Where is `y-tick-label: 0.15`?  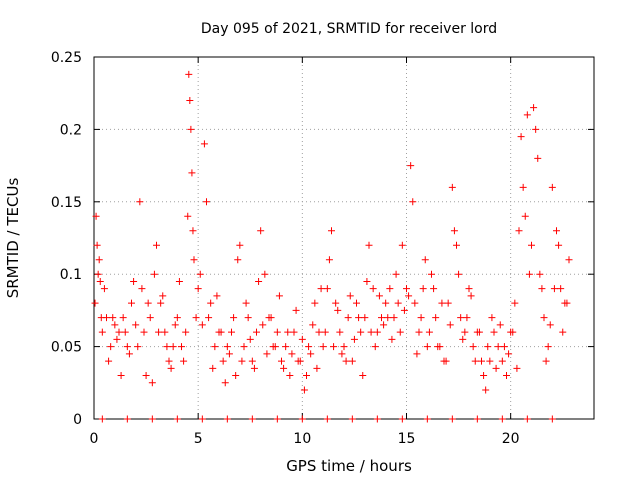
y-tick-label: 0.15 is located at coordinates (66, 203).